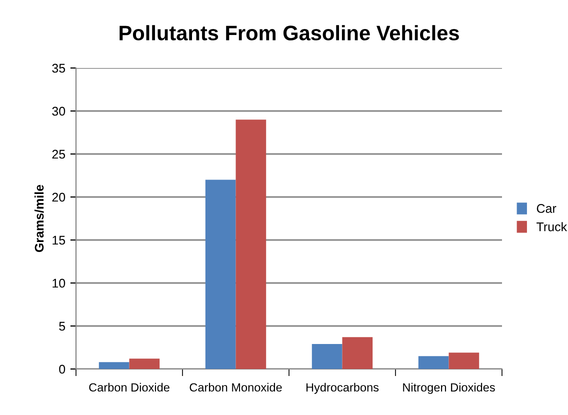 Image resolution: width=568 pixels, height=415 pixels. I want to click on x-tick-label: Hydrocarbons, so click(342, 388).